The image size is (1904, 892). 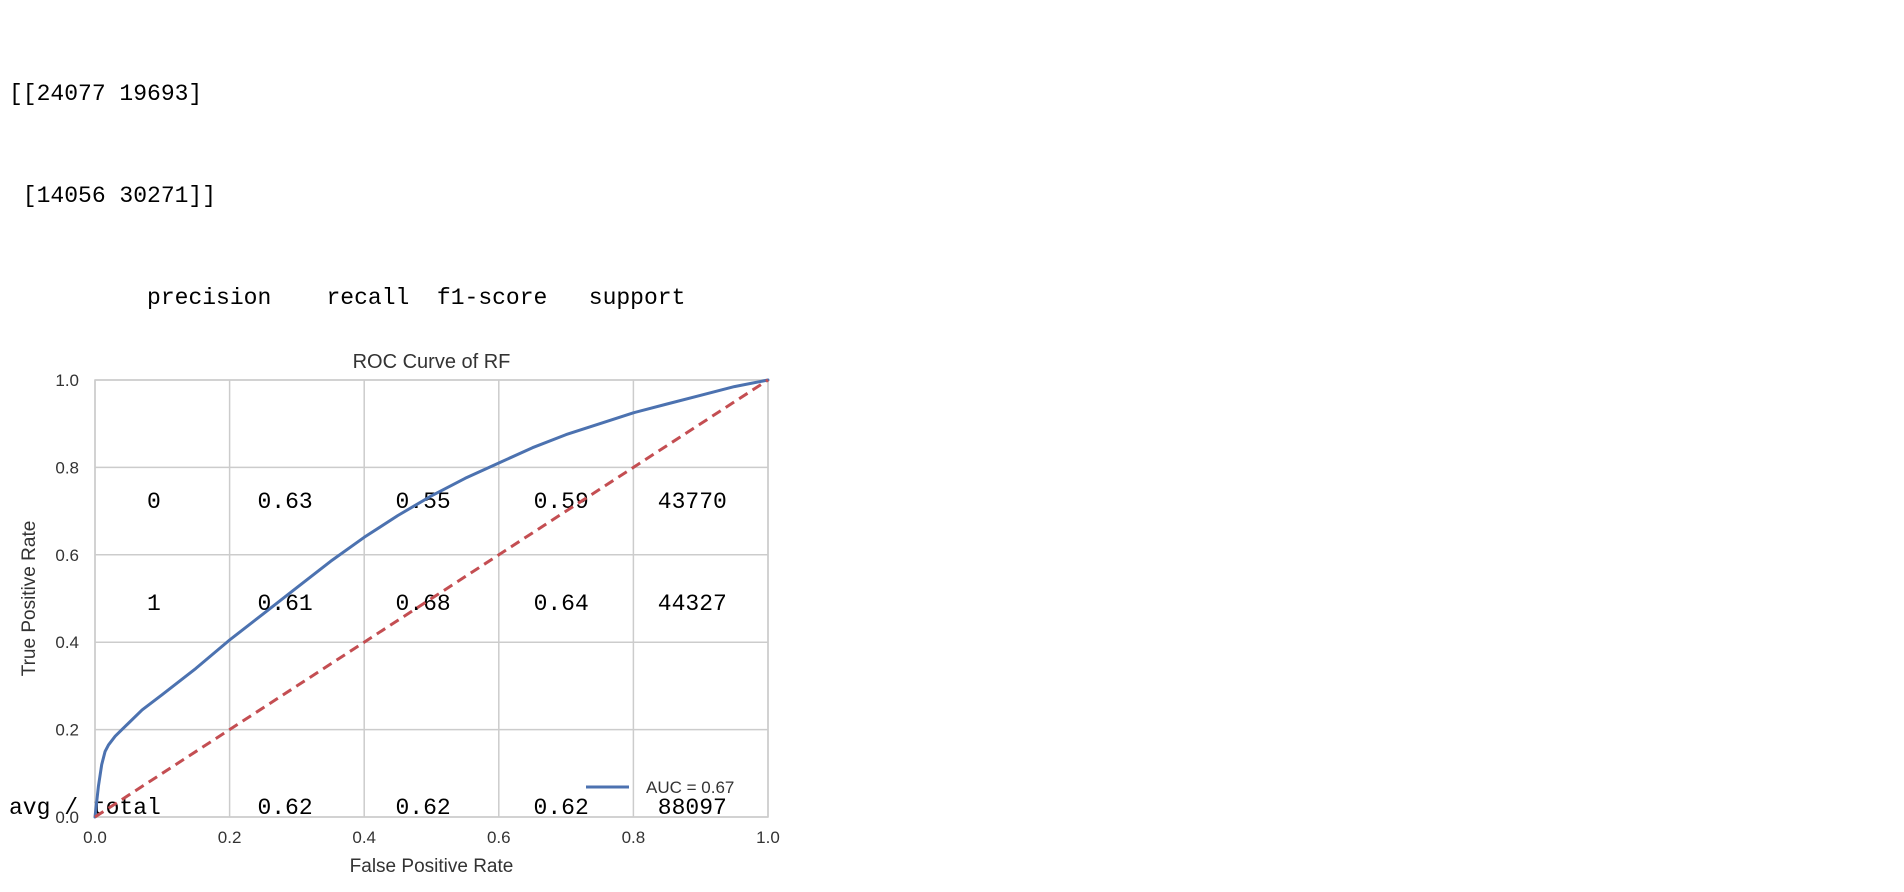 What do you see at coordinates (230, 837) in the screenshot?
I see `x-tick-label: 0.2` at bounding box center [230, 837].